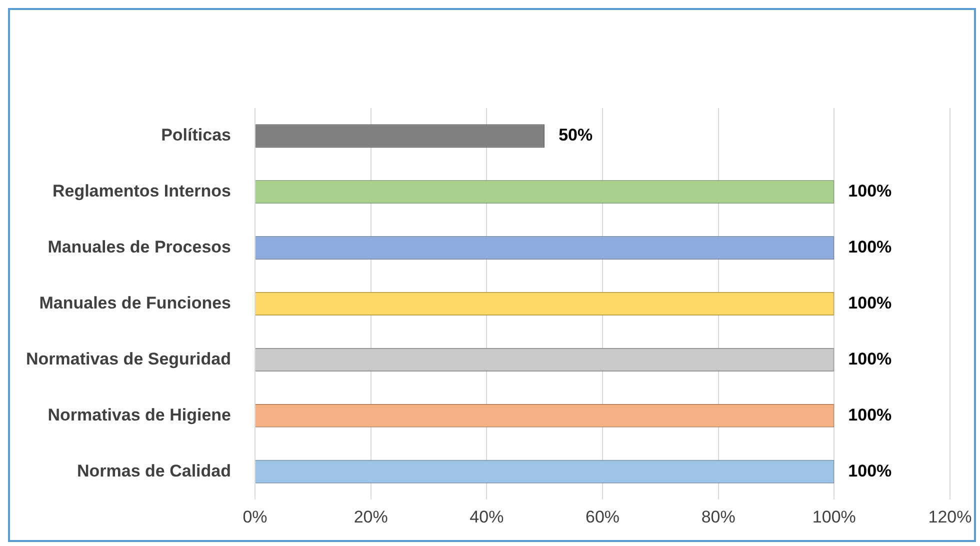  Describe the element at coordinates (129, 358) in the screenshot. I see `y-tick-label: Normativas de Seguridad` at that location.